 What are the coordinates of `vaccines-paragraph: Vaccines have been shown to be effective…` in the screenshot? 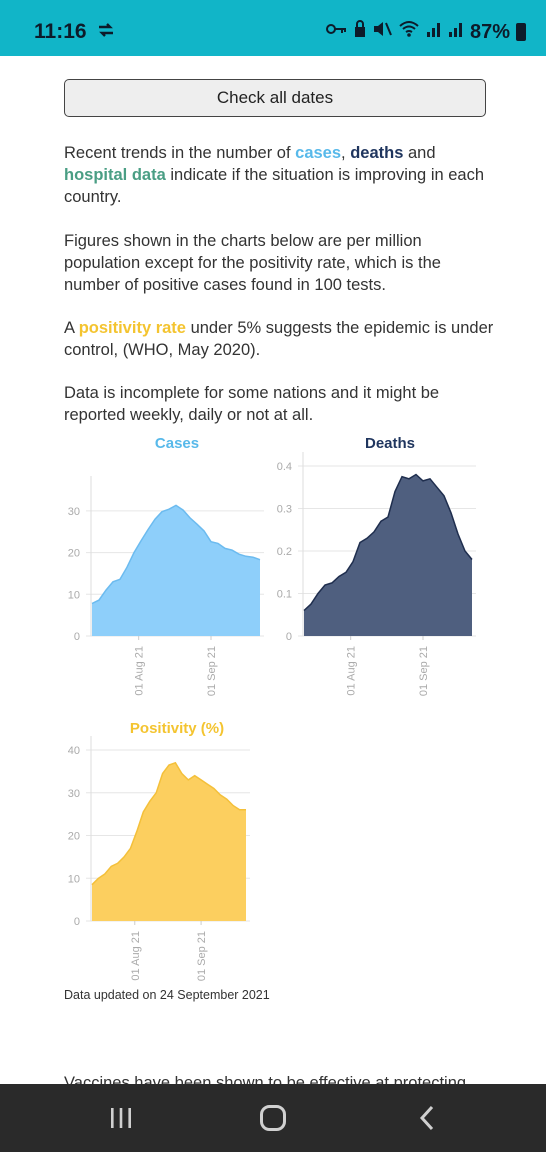 It's located at (265, 1079).